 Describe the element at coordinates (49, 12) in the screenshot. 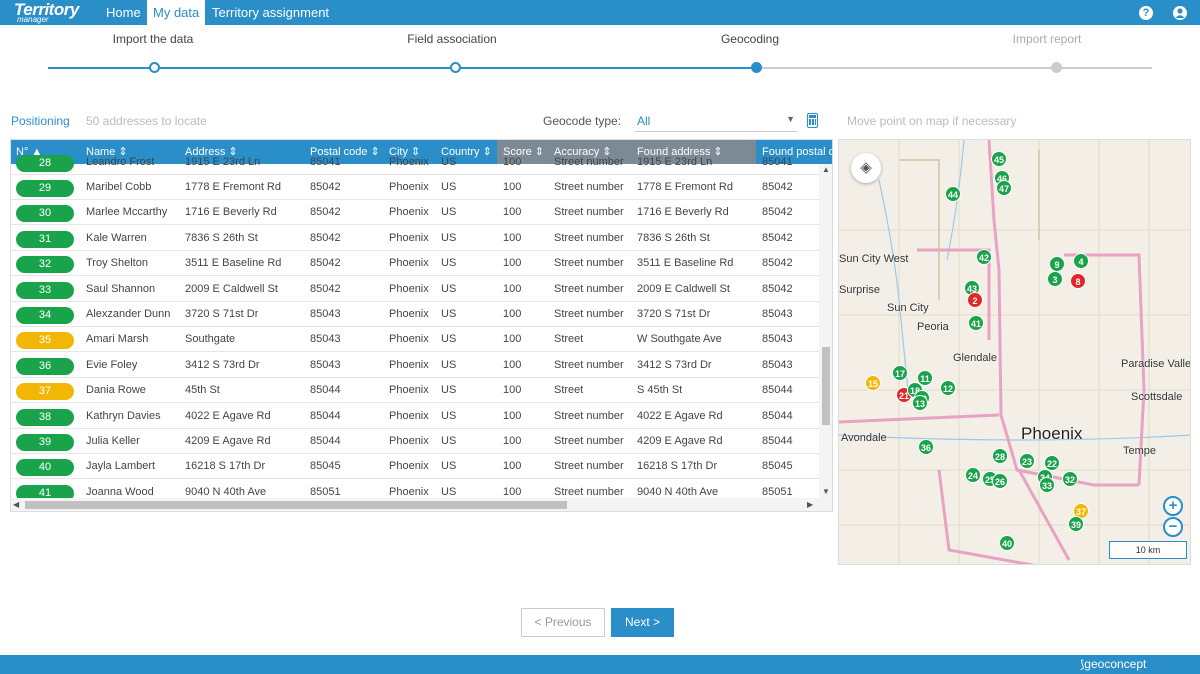

I see `territory-manager-logo: Territory manager` at that location.